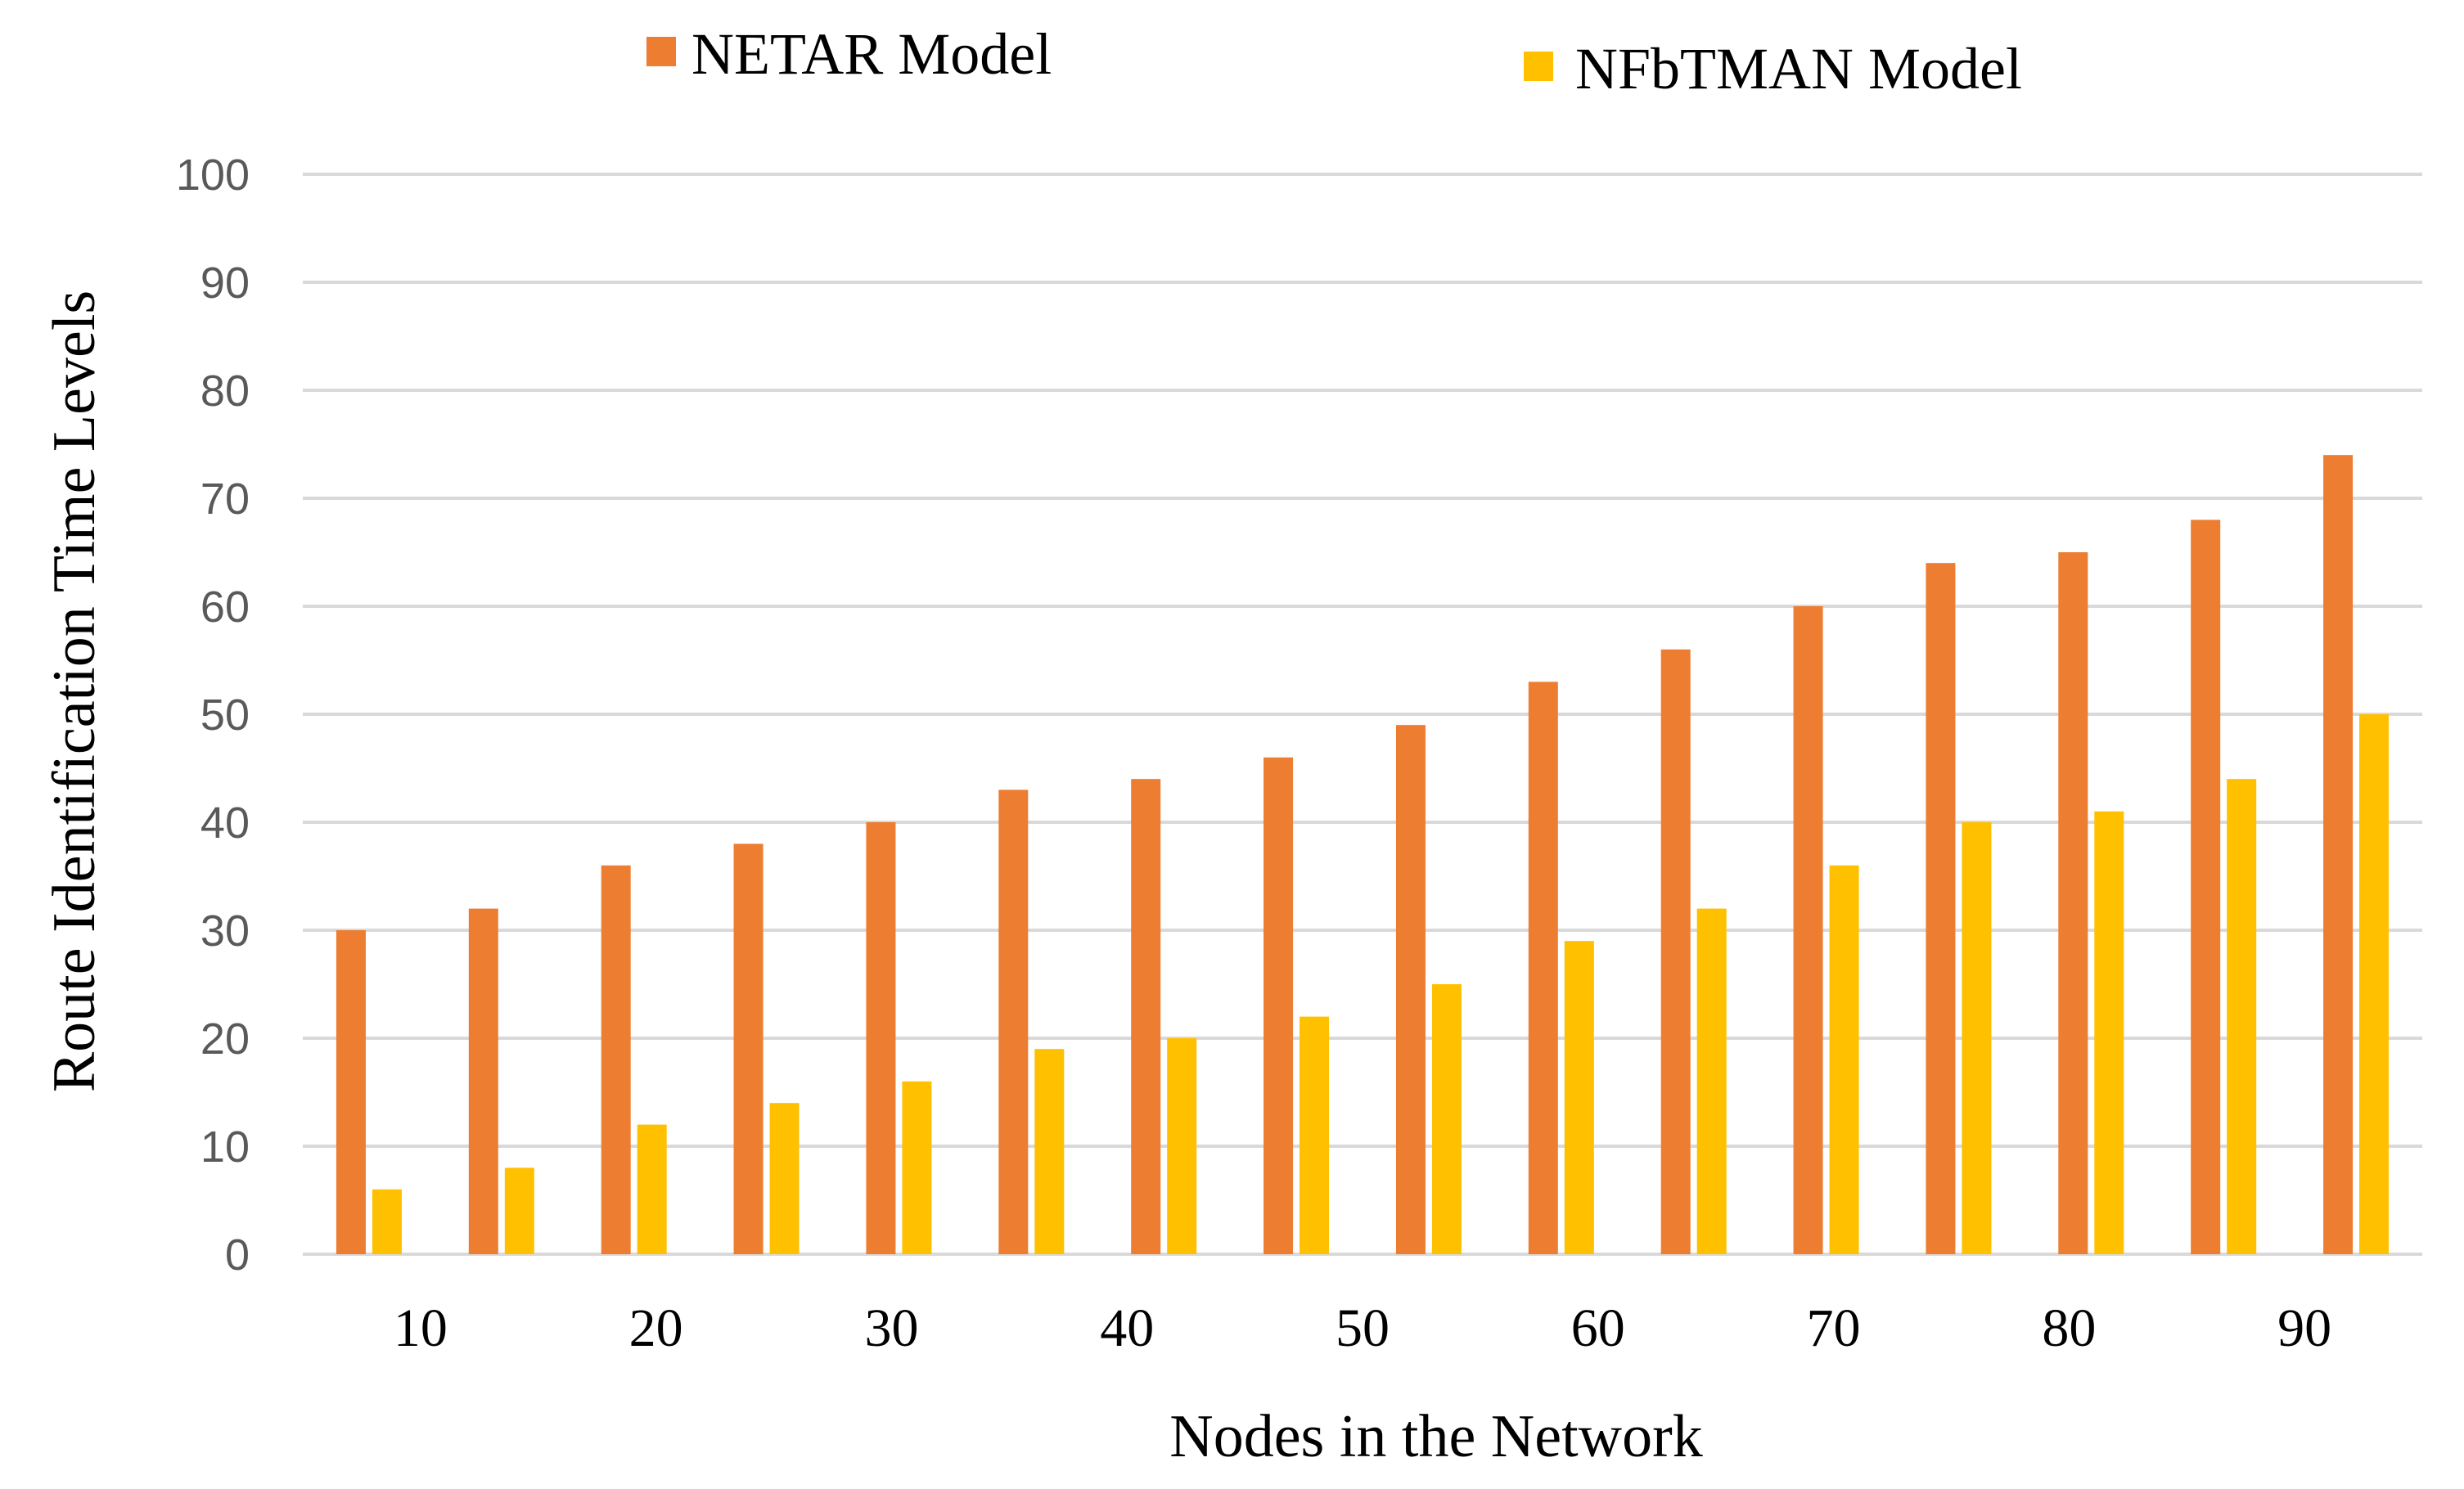  What do you see at coordinates (225, 1039) in the screenshot?
I see `y-tick-label: 20` at bounding box center [225, 1039].